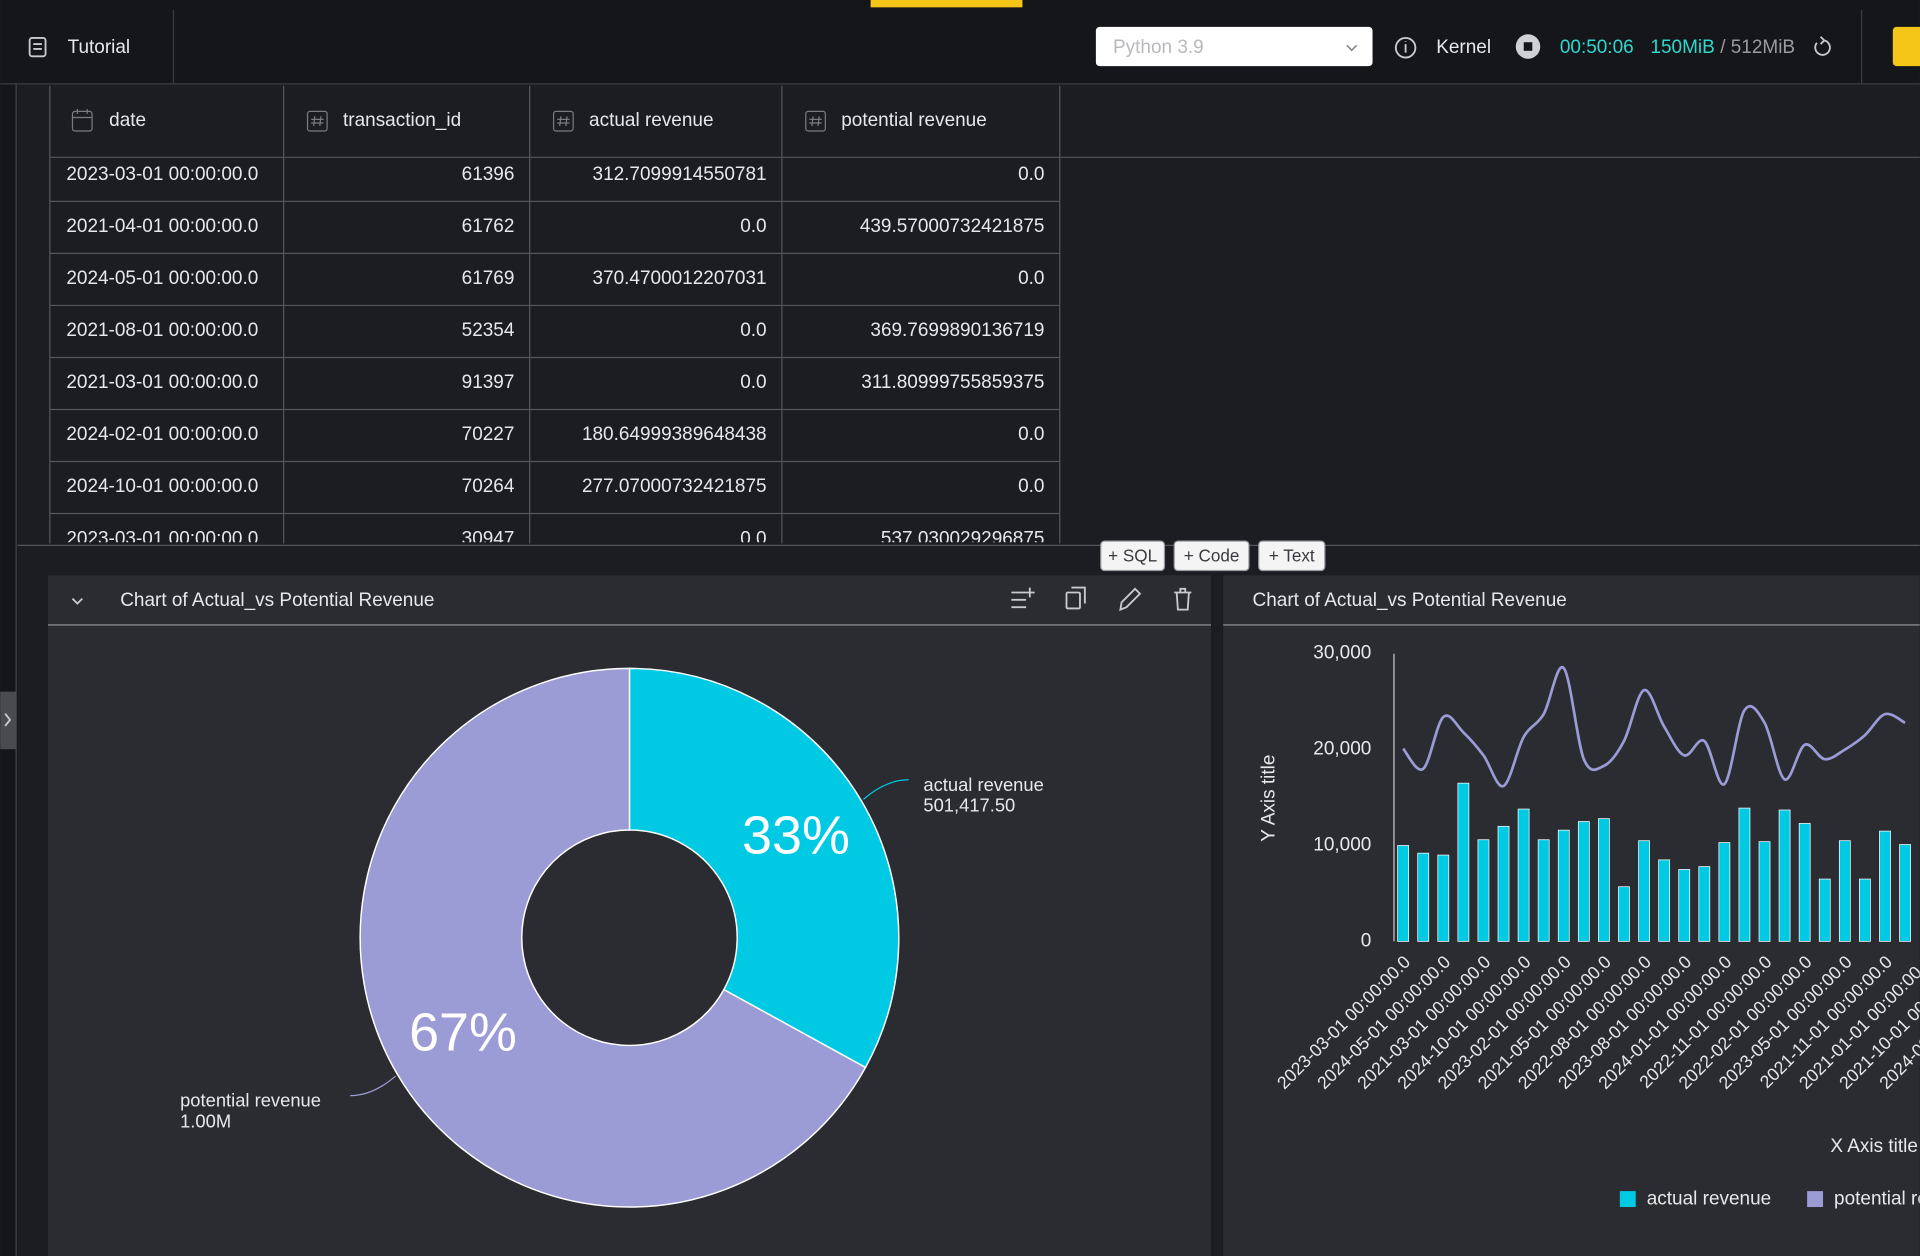 The width and height of the screenshot is (1920, 1256). Describe the element at coordinates (77, 601) in the screenshot. I see `collapse-chevron` at that location.